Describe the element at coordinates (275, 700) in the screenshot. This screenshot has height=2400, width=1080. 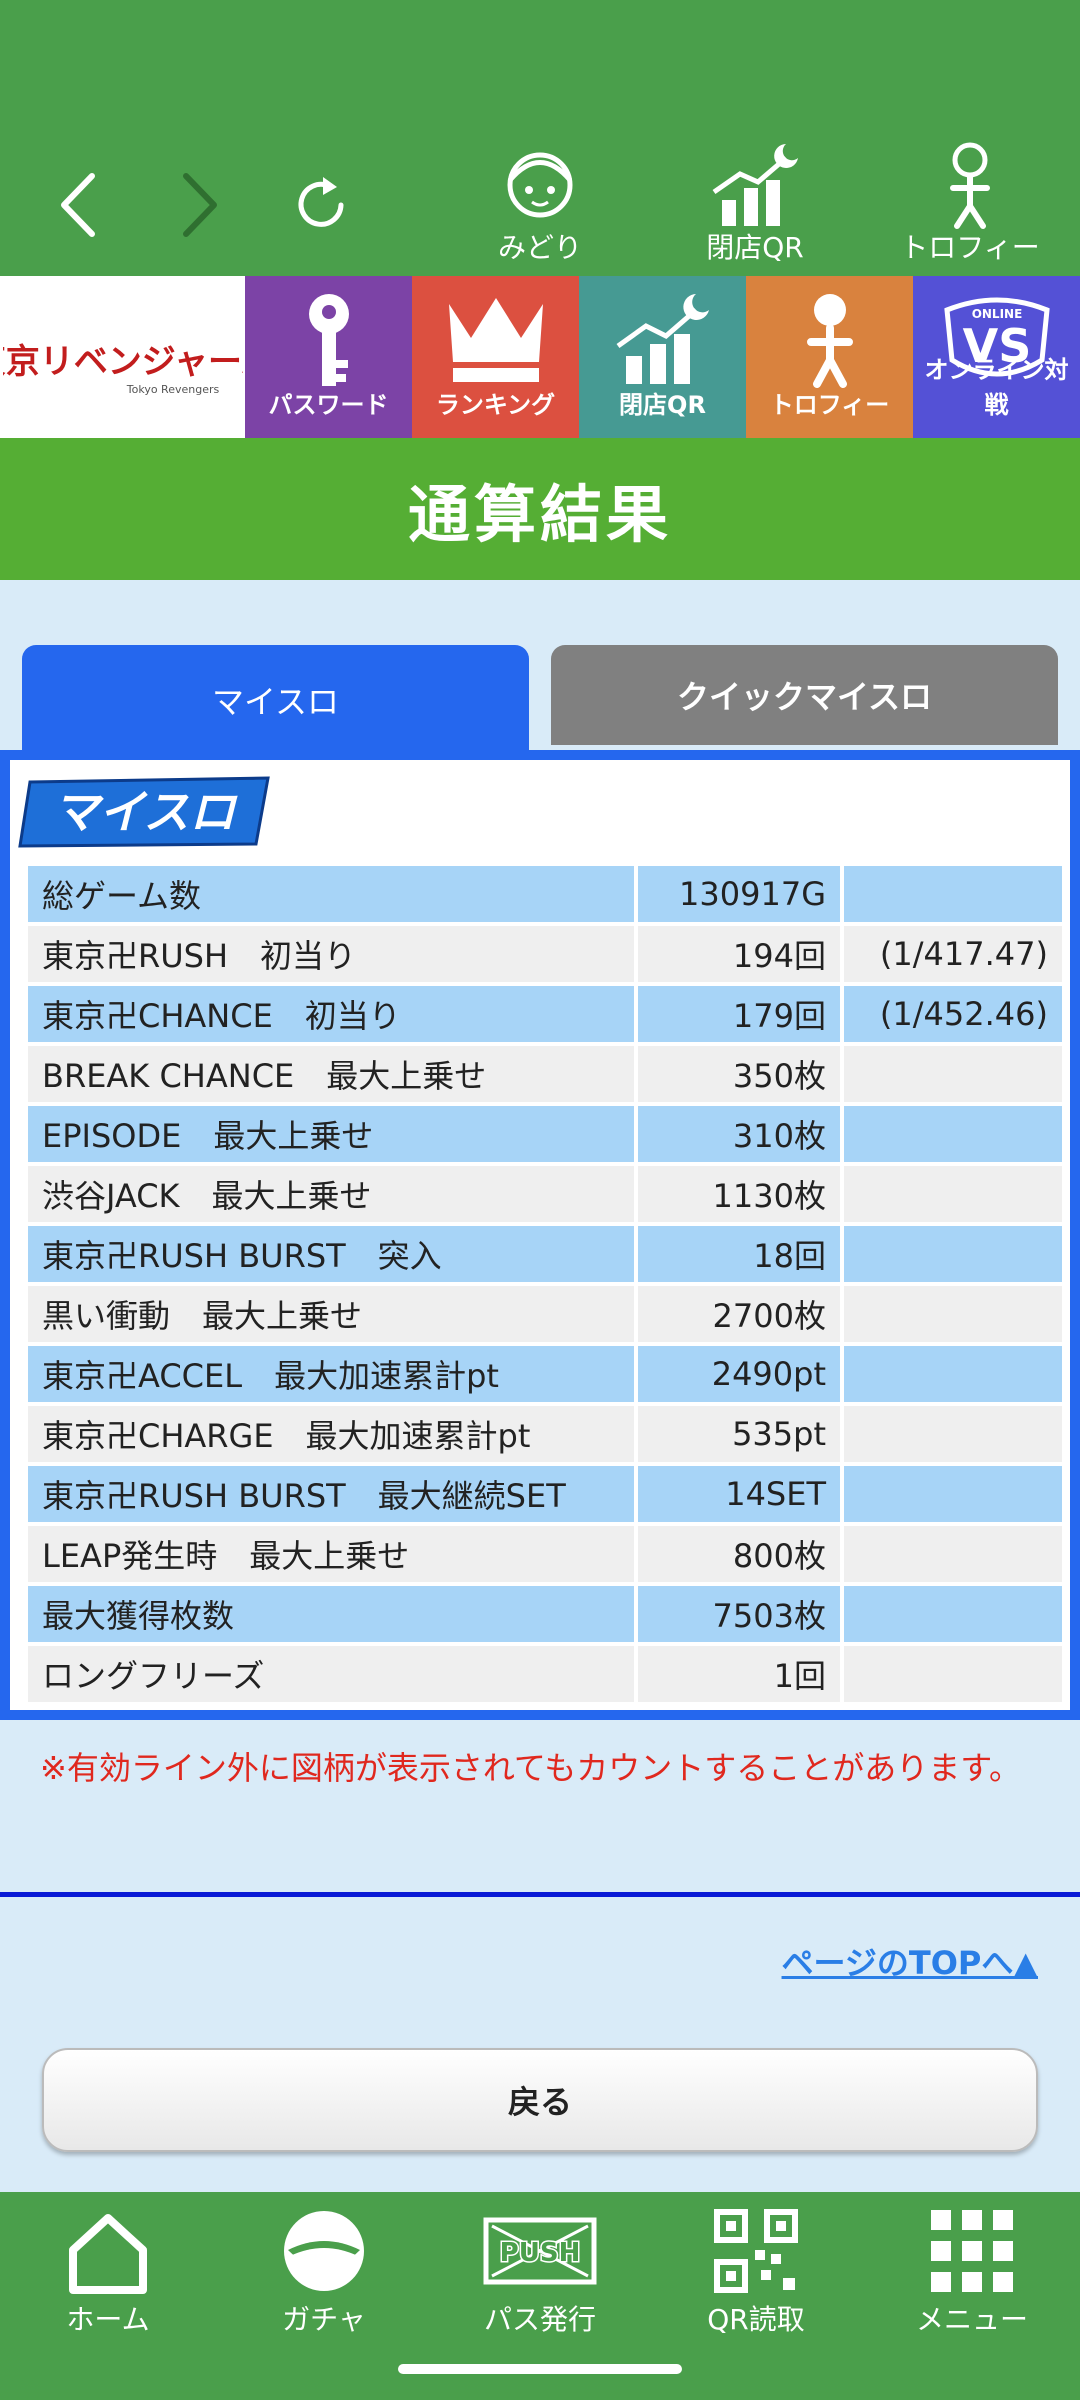
I see `tab-myslo: マイスロ` at that location.